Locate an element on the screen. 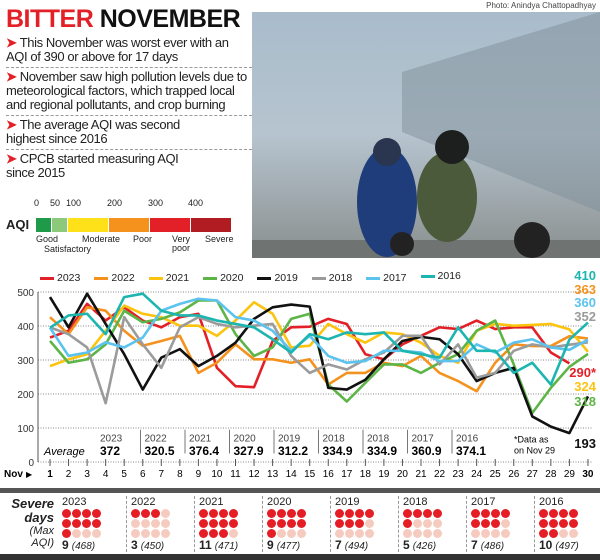  severe-count: 3 is located at coordinates (134, 545).